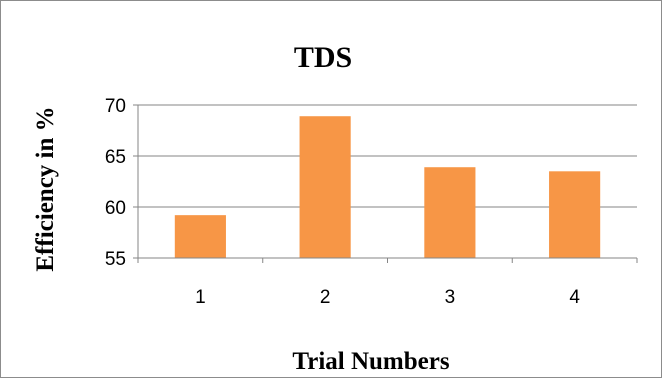 This screenshot has height=379, width=662. What do you see at coordinates (115, 183) in the screenshot?
I see `y-tick-labels: 55 60 65 70` at bounding box center [115, 183].